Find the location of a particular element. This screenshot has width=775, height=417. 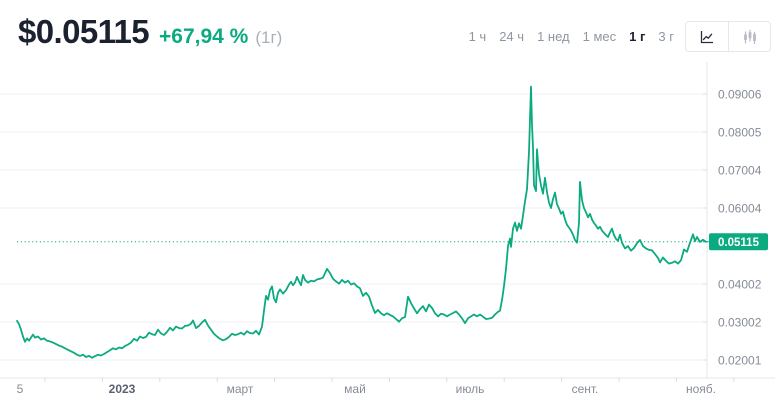

badge-price-label: 0.05115 is located at coordinates (739, 243).